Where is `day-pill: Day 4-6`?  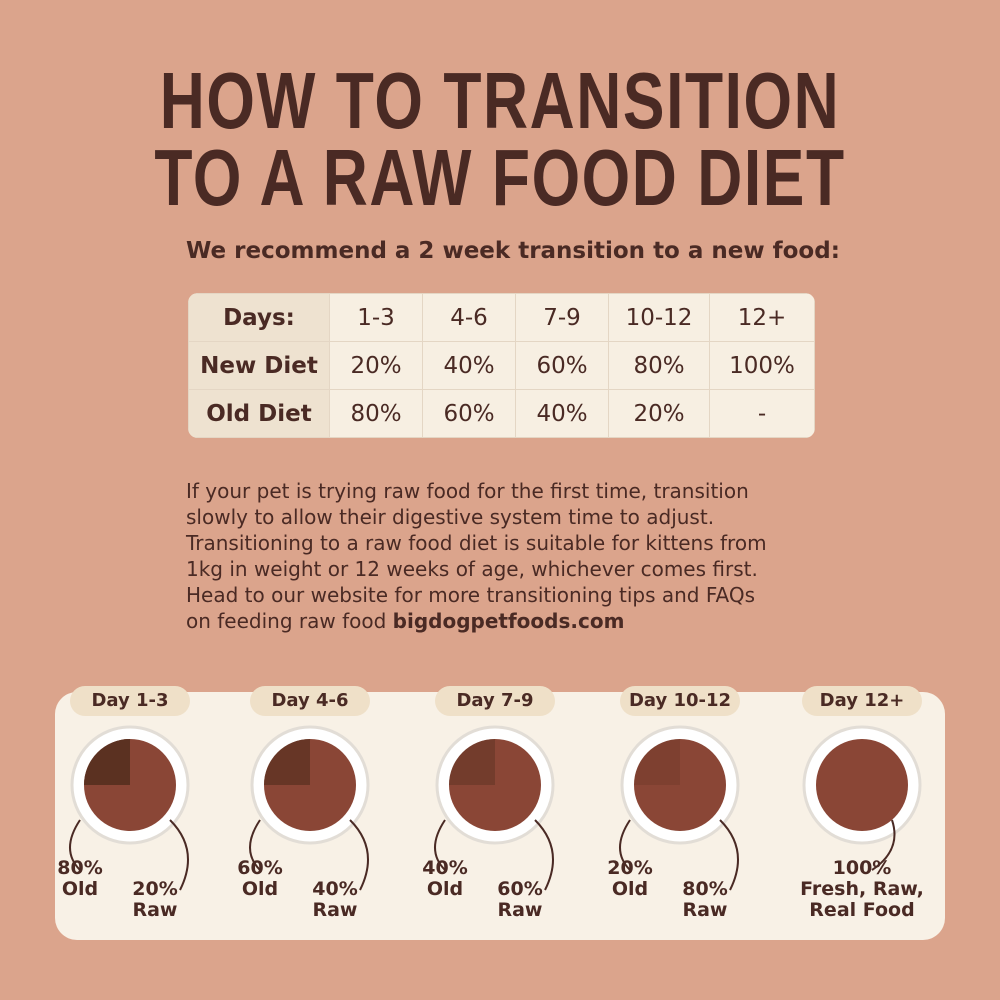 day-pill: Day 4-6 is located at coordinates (310, 701).